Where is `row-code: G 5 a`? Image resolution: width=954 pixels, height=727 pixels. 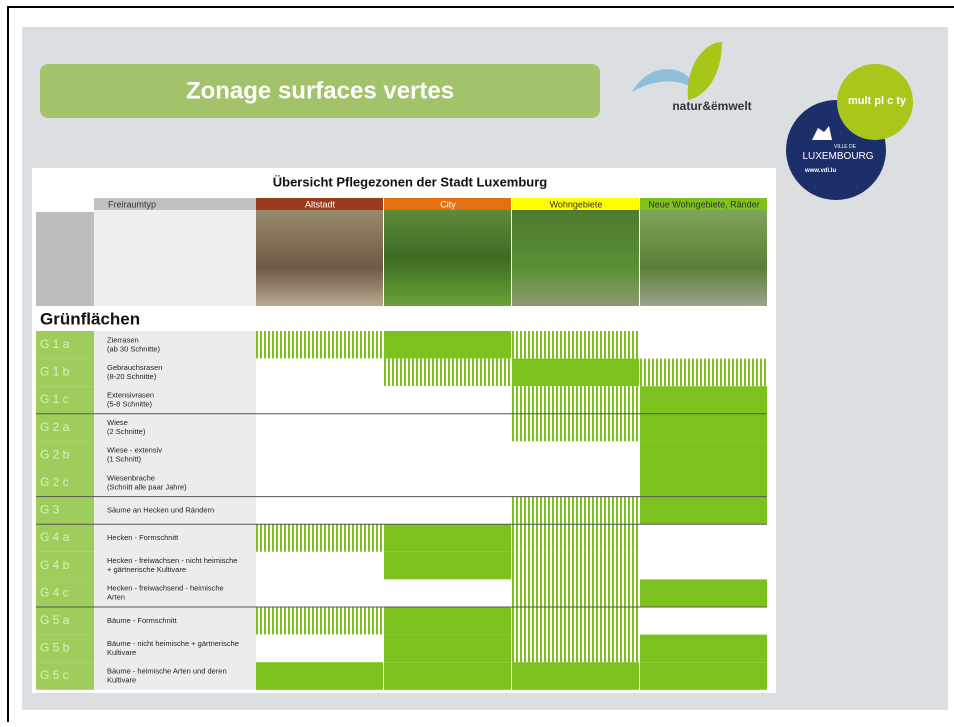
row-code: G 5 a is located at coordinates (55, 620).